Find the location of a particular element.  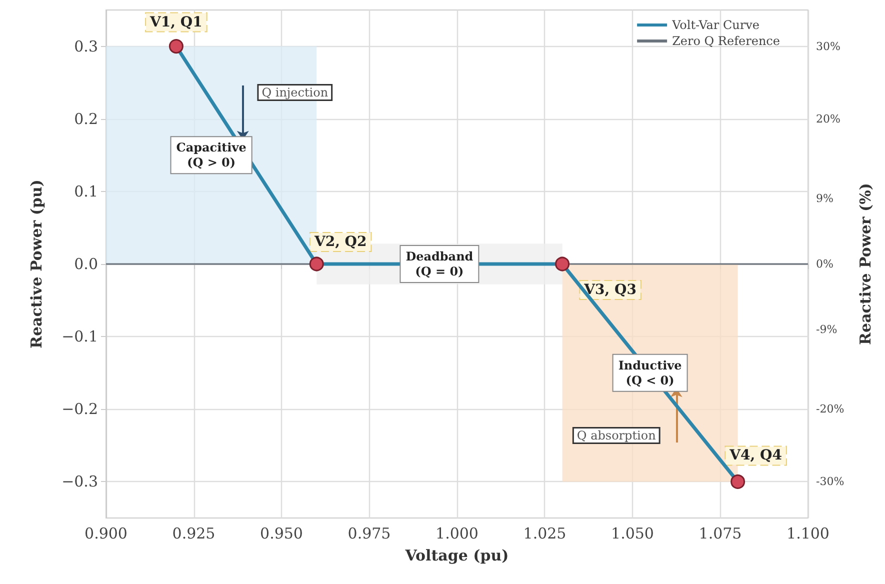

y-tick-label: −0.2 is located at coordinates (80, 409).